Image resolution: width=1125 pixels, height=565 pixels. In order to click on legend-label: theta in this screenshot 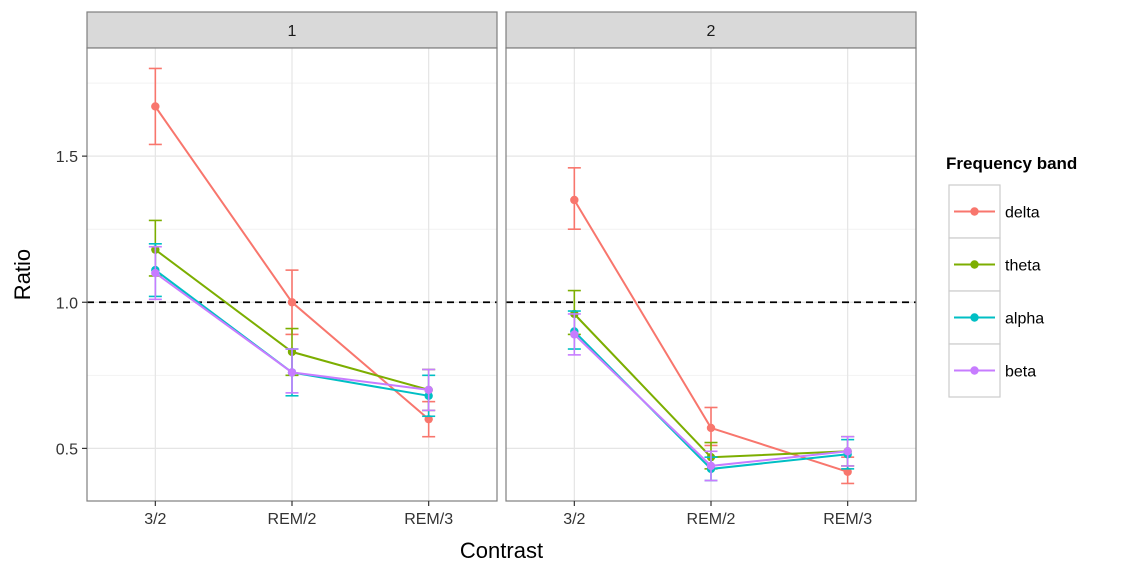, I will do `click(1023, 266)`.